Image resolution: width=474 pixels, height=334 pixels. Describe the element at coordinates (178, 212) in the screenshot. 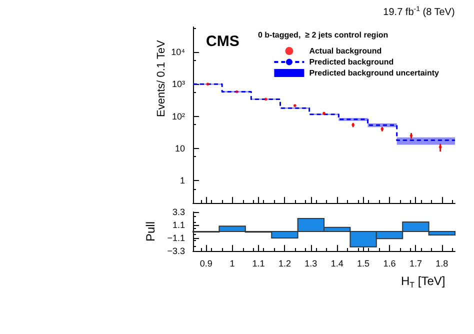

I see `y-tick-label: 3.3` at that location.